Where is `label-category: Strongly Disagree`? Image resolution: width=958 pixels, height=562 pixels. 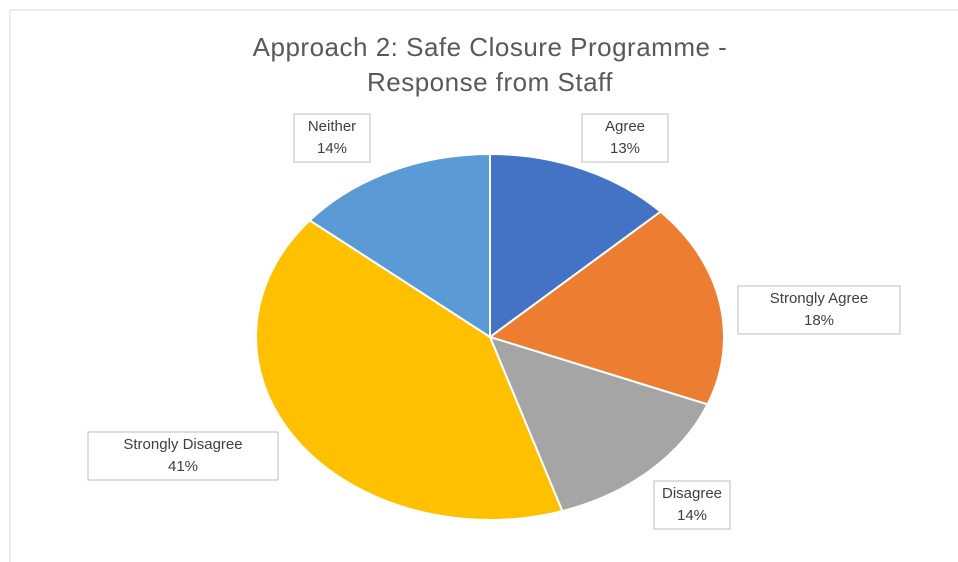
label-category: Strongly Disagree is located at coordinates (182, 444).